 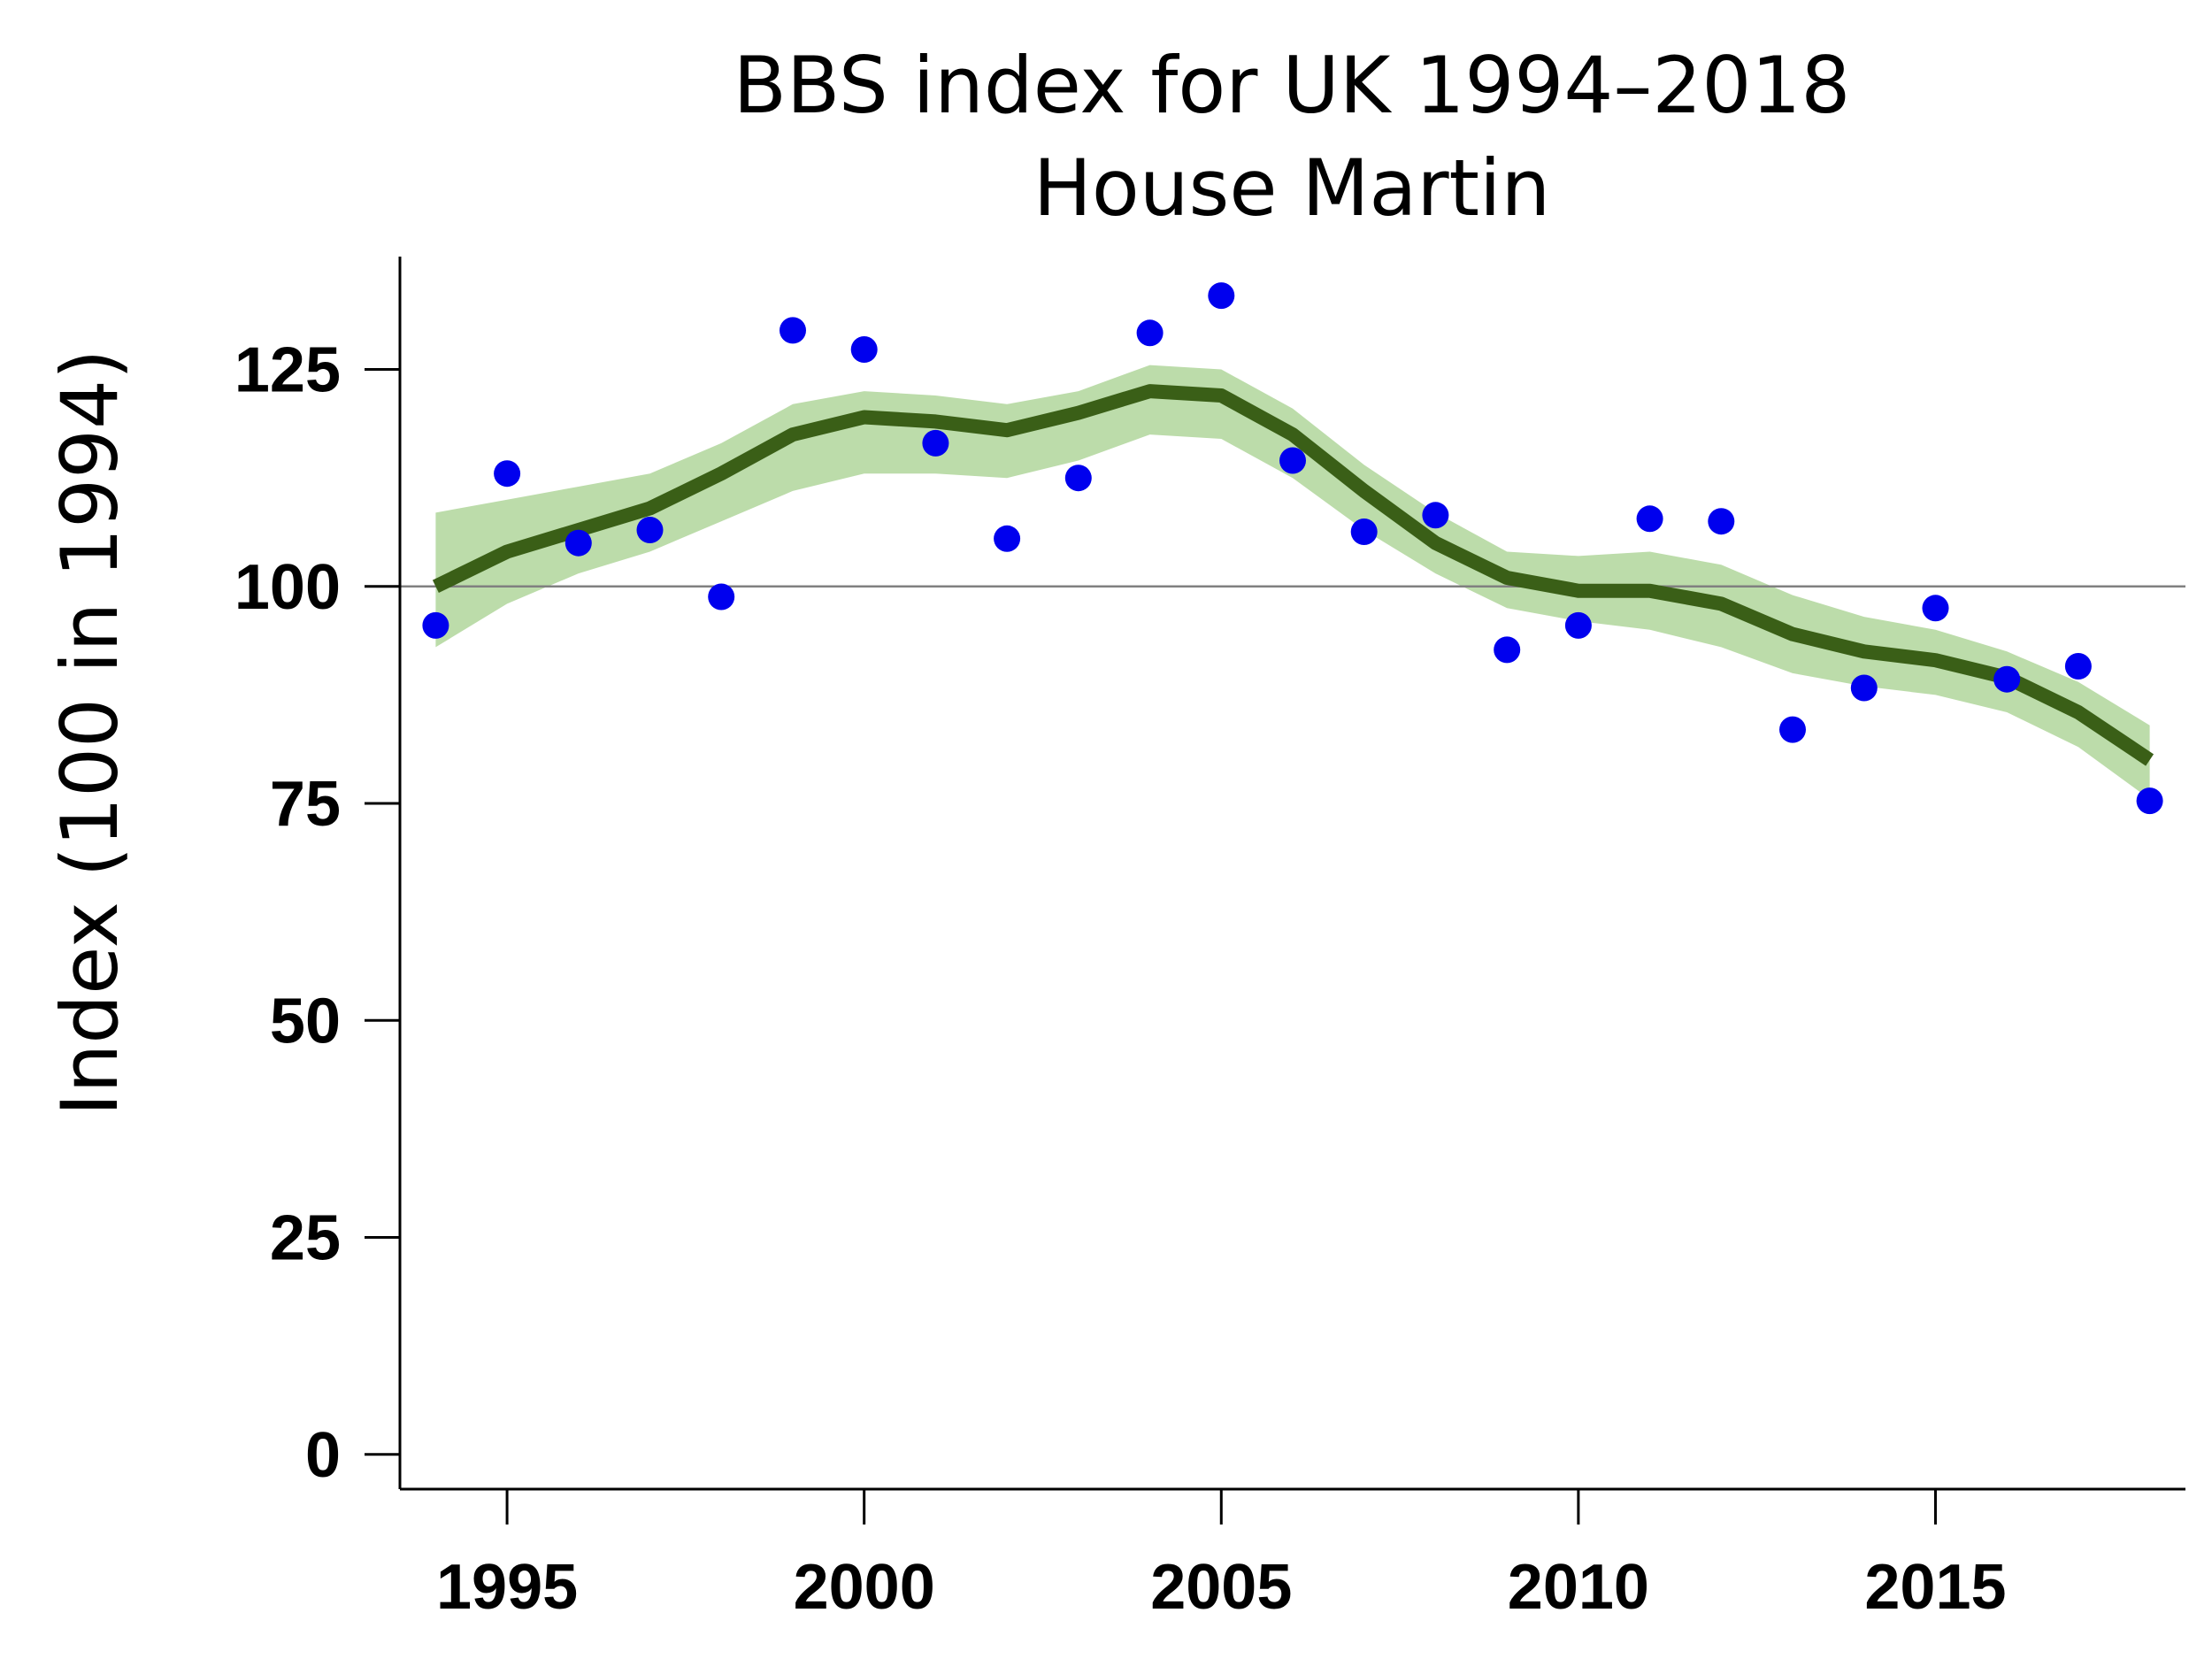 I want to click on data-point-2015, so click(x=1935, y=609).